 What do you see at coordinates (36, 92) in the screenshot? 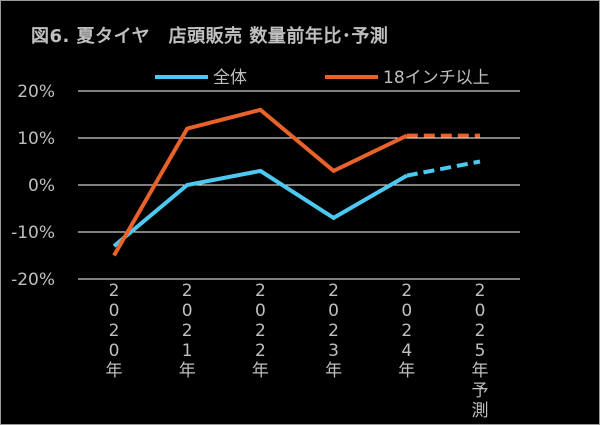
I see `y-tick-label: 20%` at bounding box center [36, 92].